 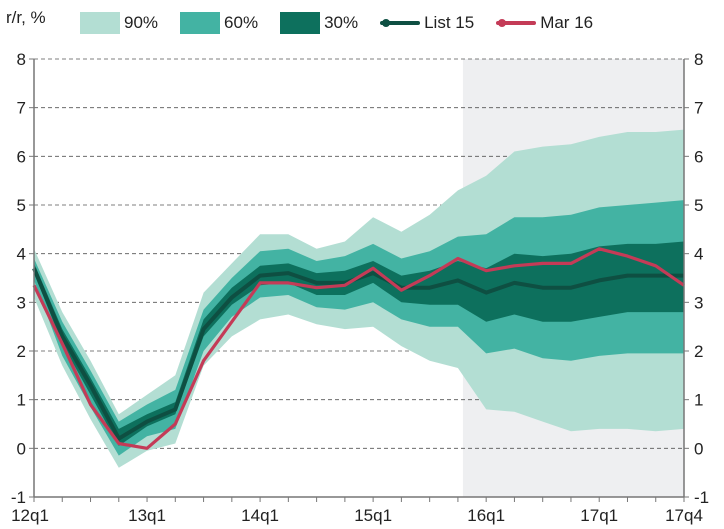 I want to click on x-tick-label: 17q4, so click(x=684, y=515).